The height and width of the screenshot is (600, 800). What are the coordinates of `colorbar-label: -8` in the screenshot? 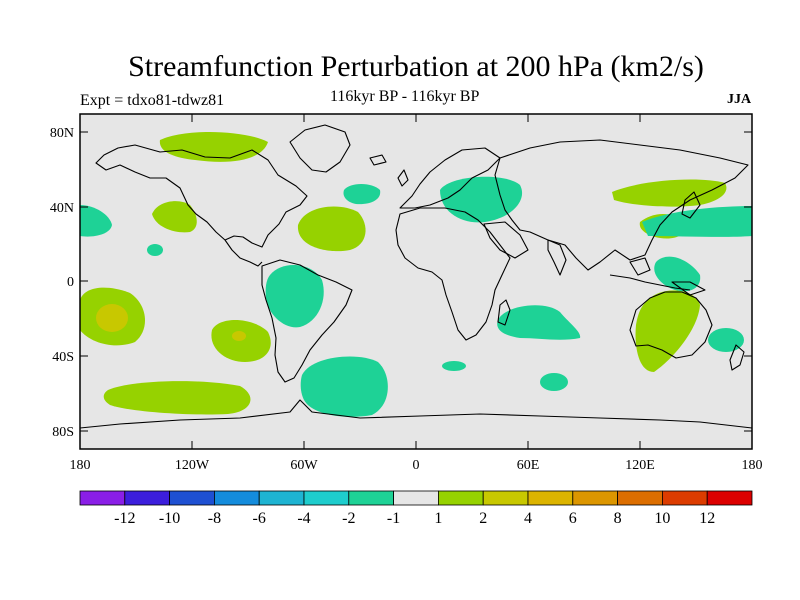 It's located at (214, 518).